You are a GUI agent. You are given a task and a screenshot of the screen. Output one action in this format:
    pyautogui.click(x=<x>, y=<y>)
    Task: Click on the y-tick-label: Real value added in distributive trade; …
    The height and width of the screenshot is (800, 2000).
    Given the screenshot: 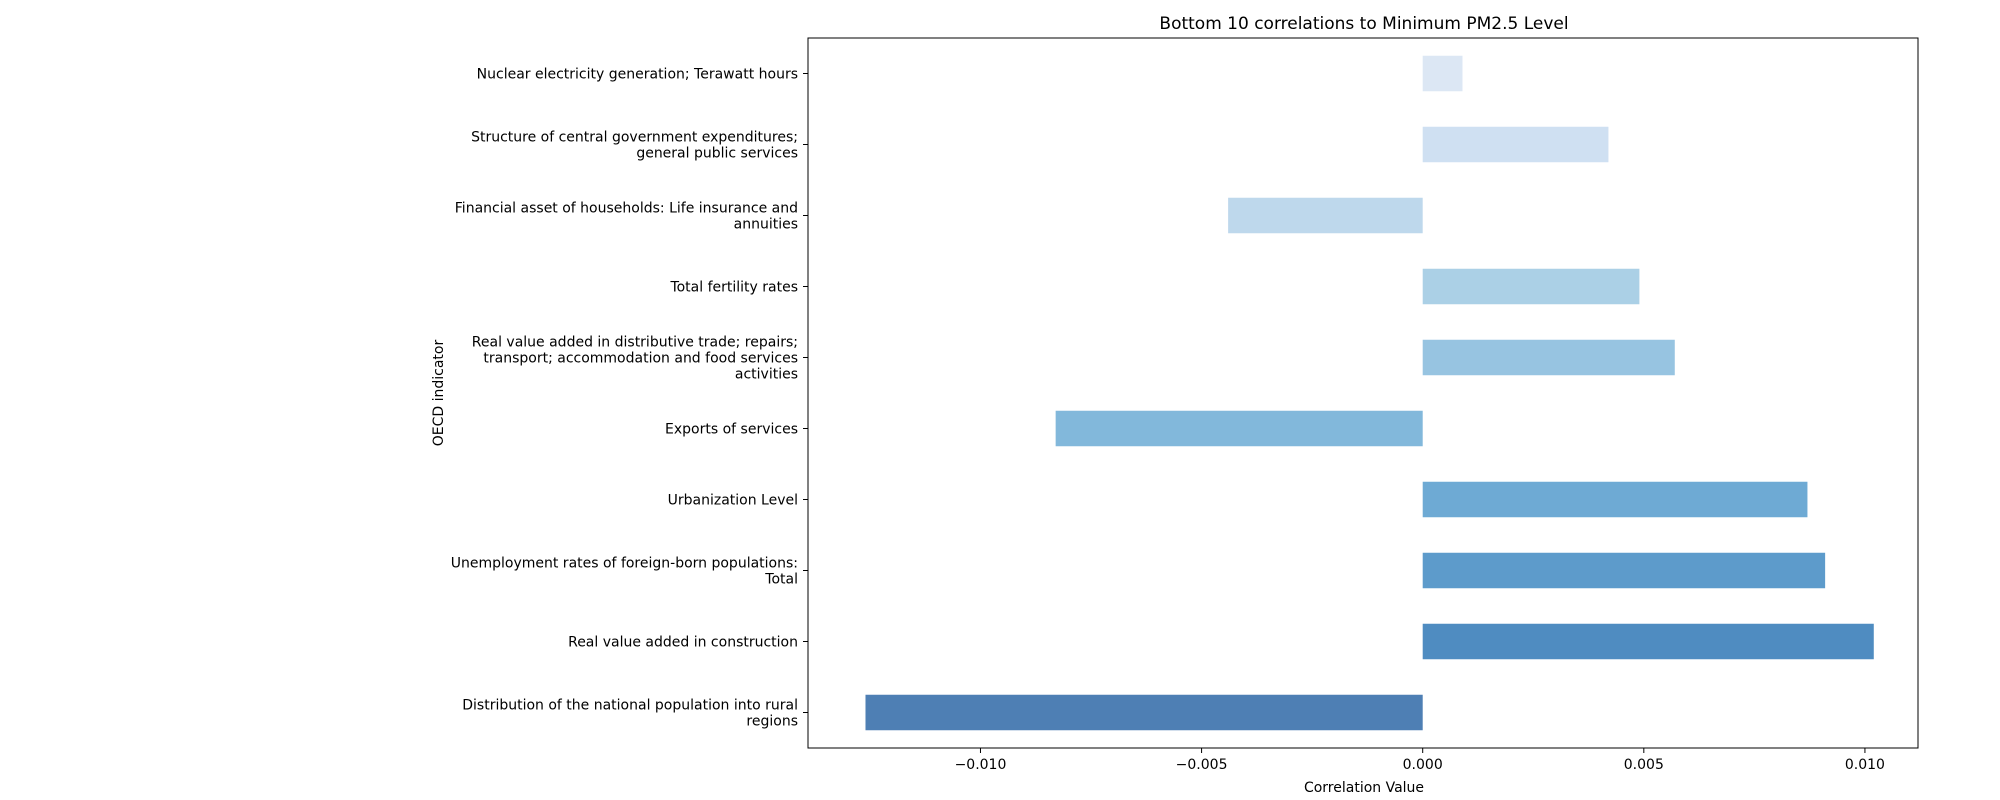 What is the action you would take?
    pyautogui.click(x=635, y=359)
    